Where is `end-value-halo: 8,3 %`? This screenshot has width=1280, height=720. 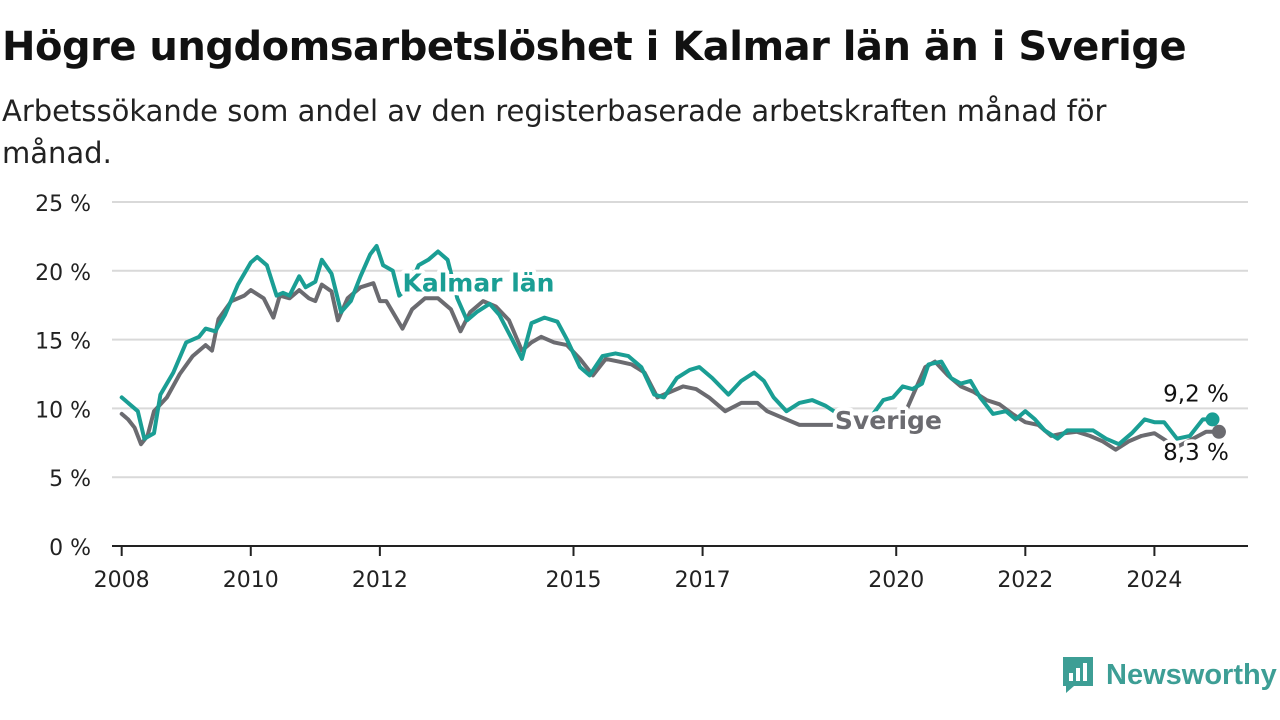 end-value-halo: 8,3 % is located at coordinates (1196, 453).